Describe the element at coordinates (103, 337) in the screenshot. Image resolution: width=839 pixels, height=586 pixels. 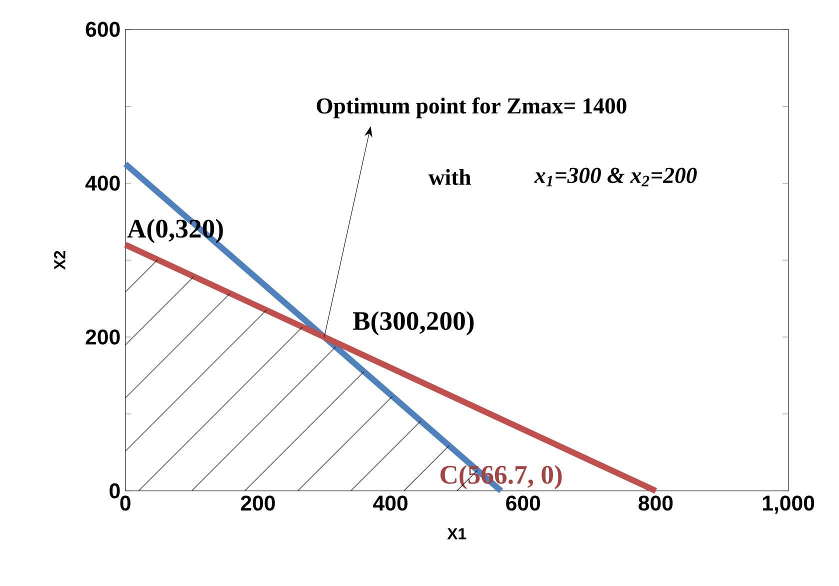
I see `y-tick-label: 200` at that location.